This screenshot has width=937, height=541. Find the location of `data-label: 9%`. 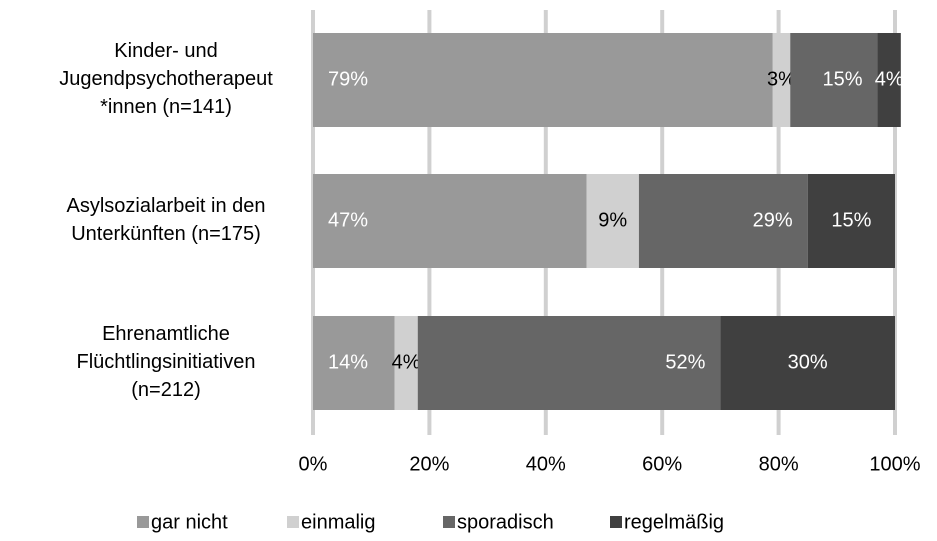

data-label: 9% is located at coordinates (612, 220).